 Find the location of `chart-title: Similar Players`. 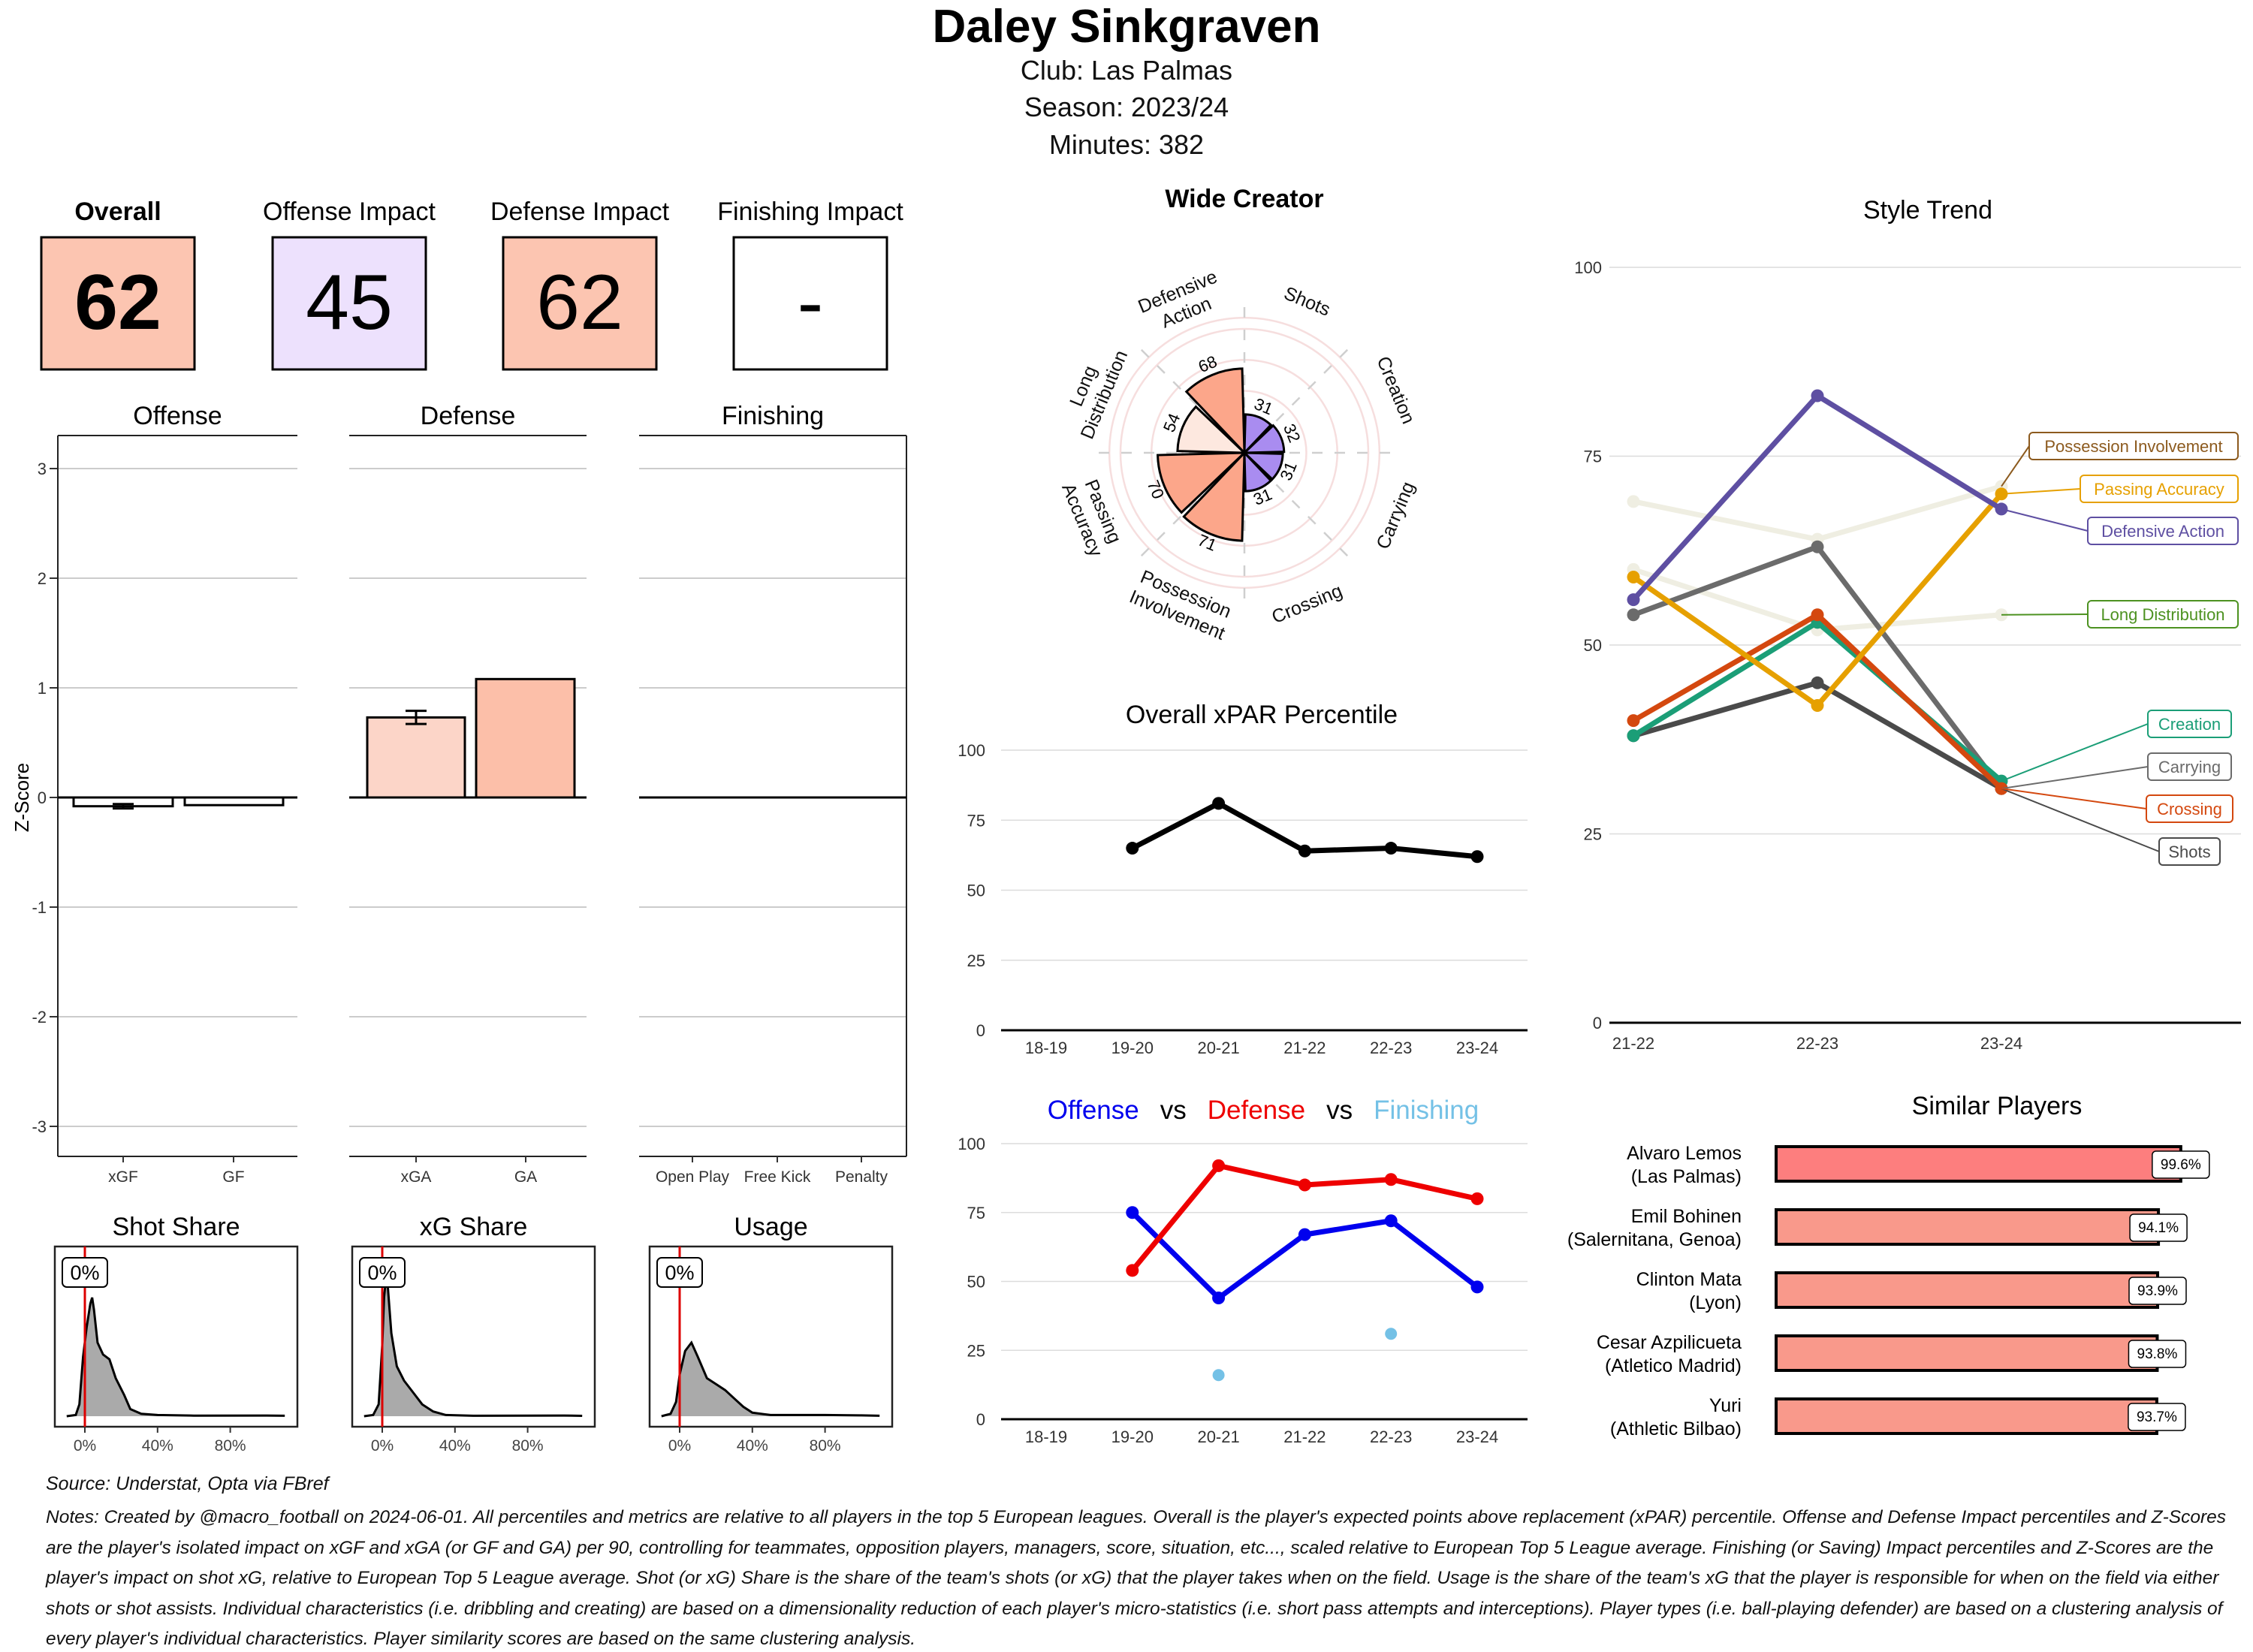

chart-title: Similar Players is located at coordinates (1998, 1106).